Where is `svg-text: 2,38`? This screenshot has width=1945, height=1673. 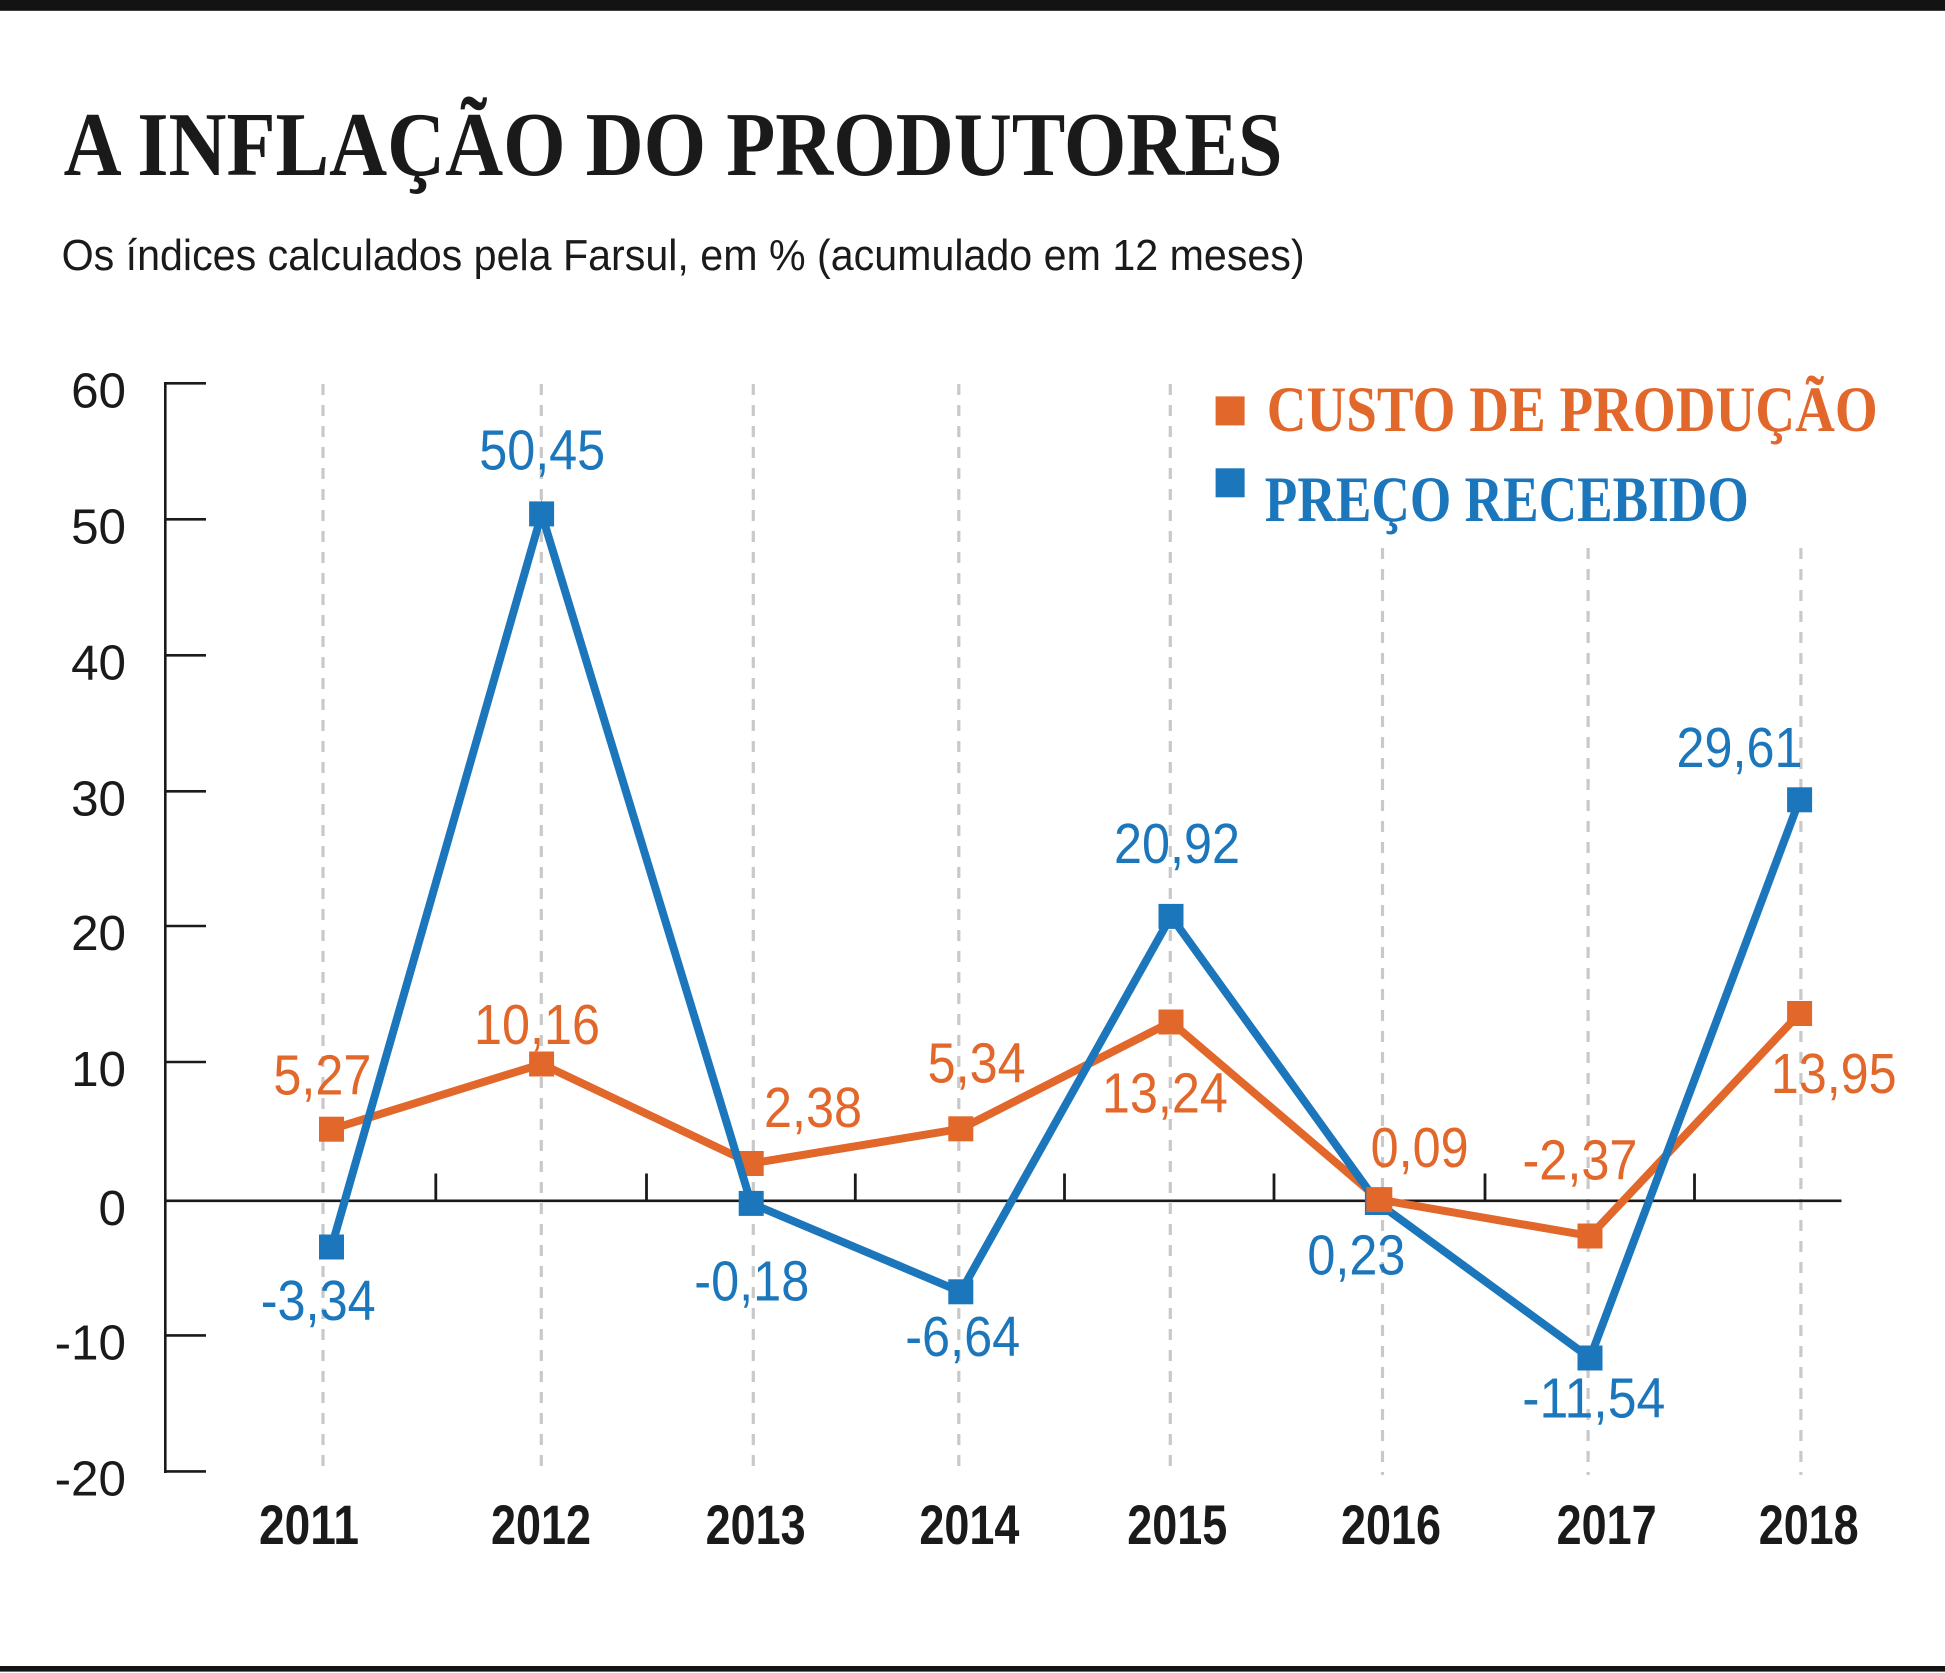
svg-text: 2,38 is located at coordinates (813, 1108).